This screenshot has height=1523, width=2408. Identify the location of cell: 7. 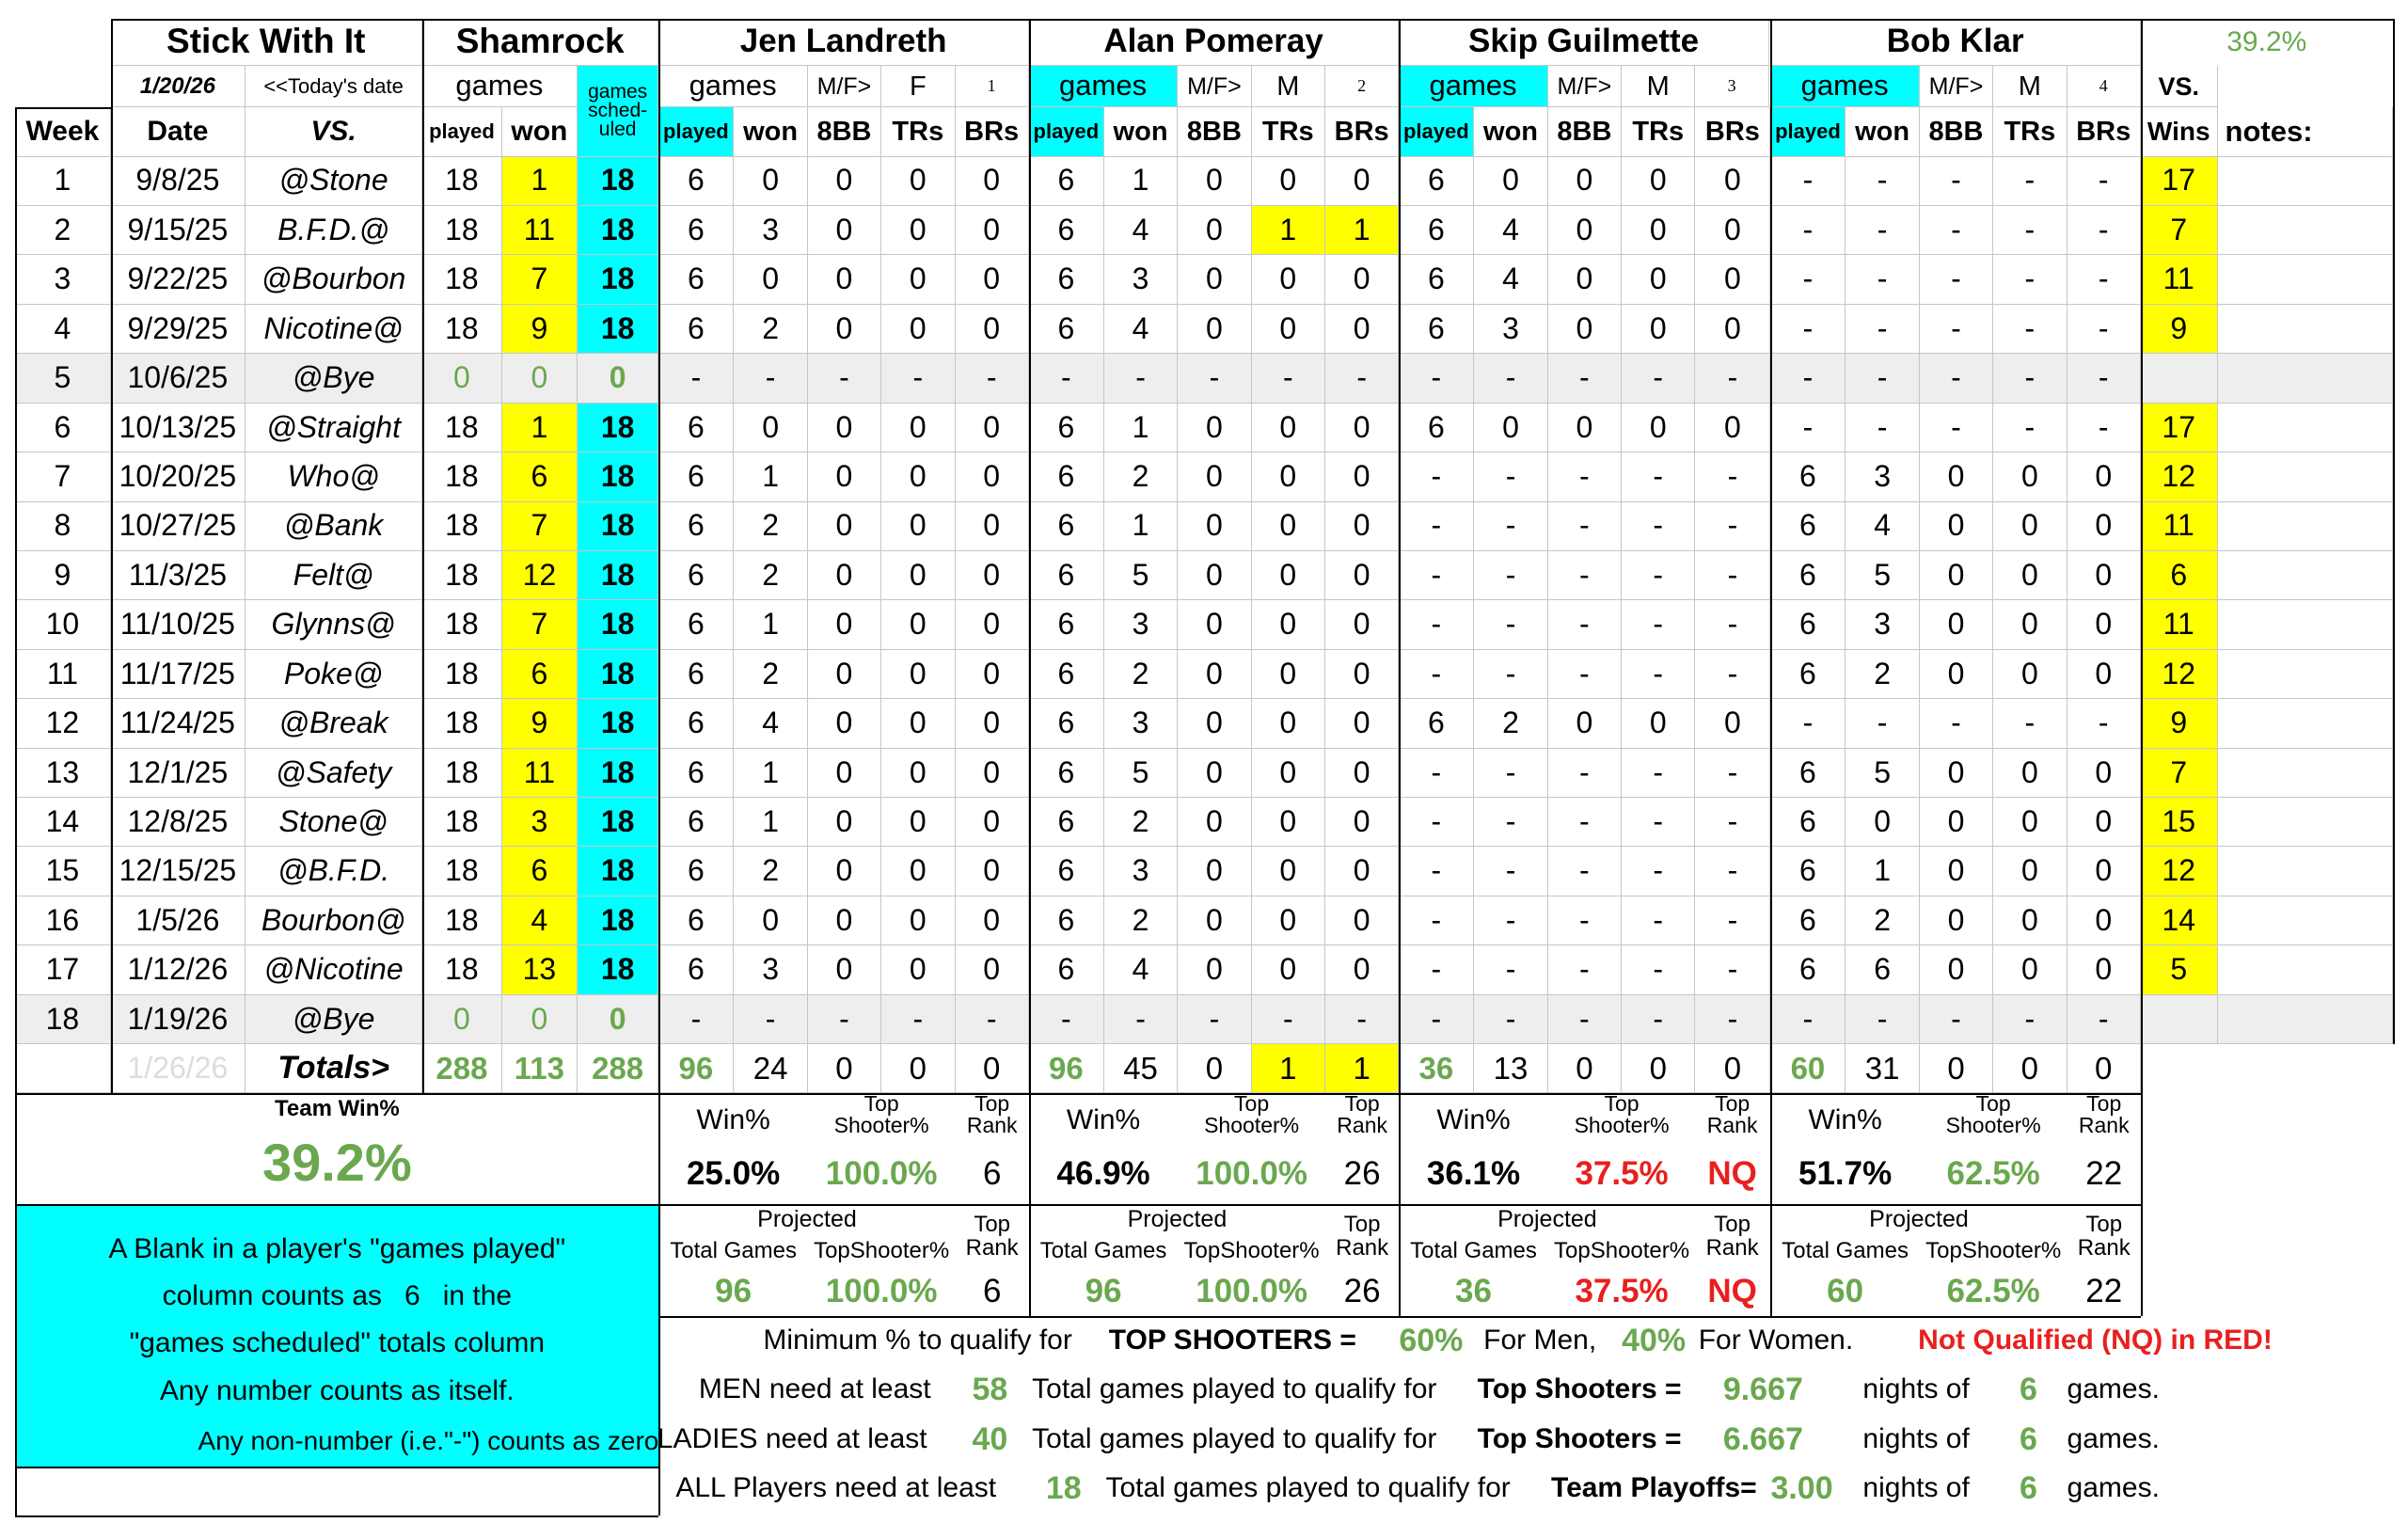
(539, 526).